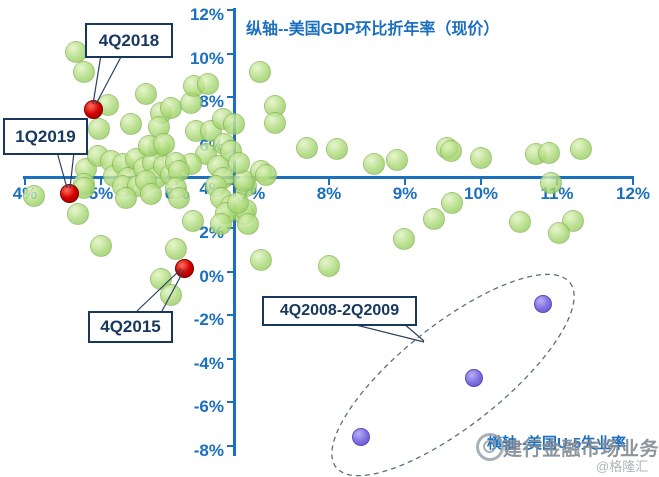 The image size is (659, 477). I want to click on y-axis-line, so click(234, 232).